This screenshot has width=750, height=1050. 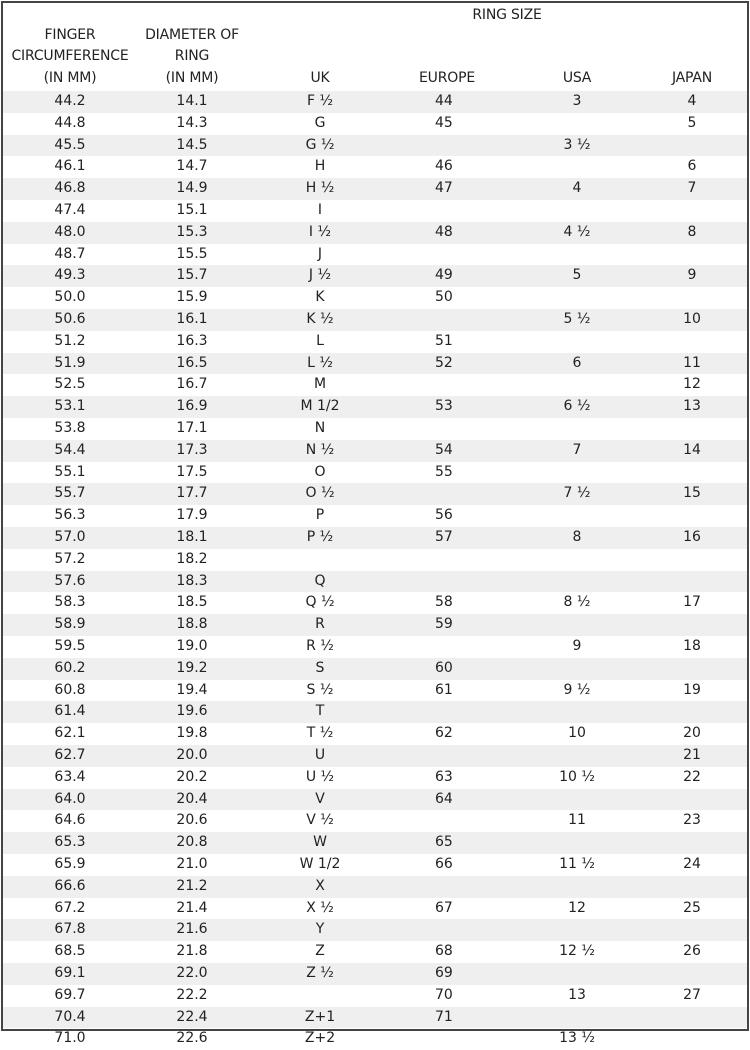 What do you see at coordinates (192, 537) in the screenshot?
I see `cell-ring-diameter: 18.1` at bounding box center [192, 537].